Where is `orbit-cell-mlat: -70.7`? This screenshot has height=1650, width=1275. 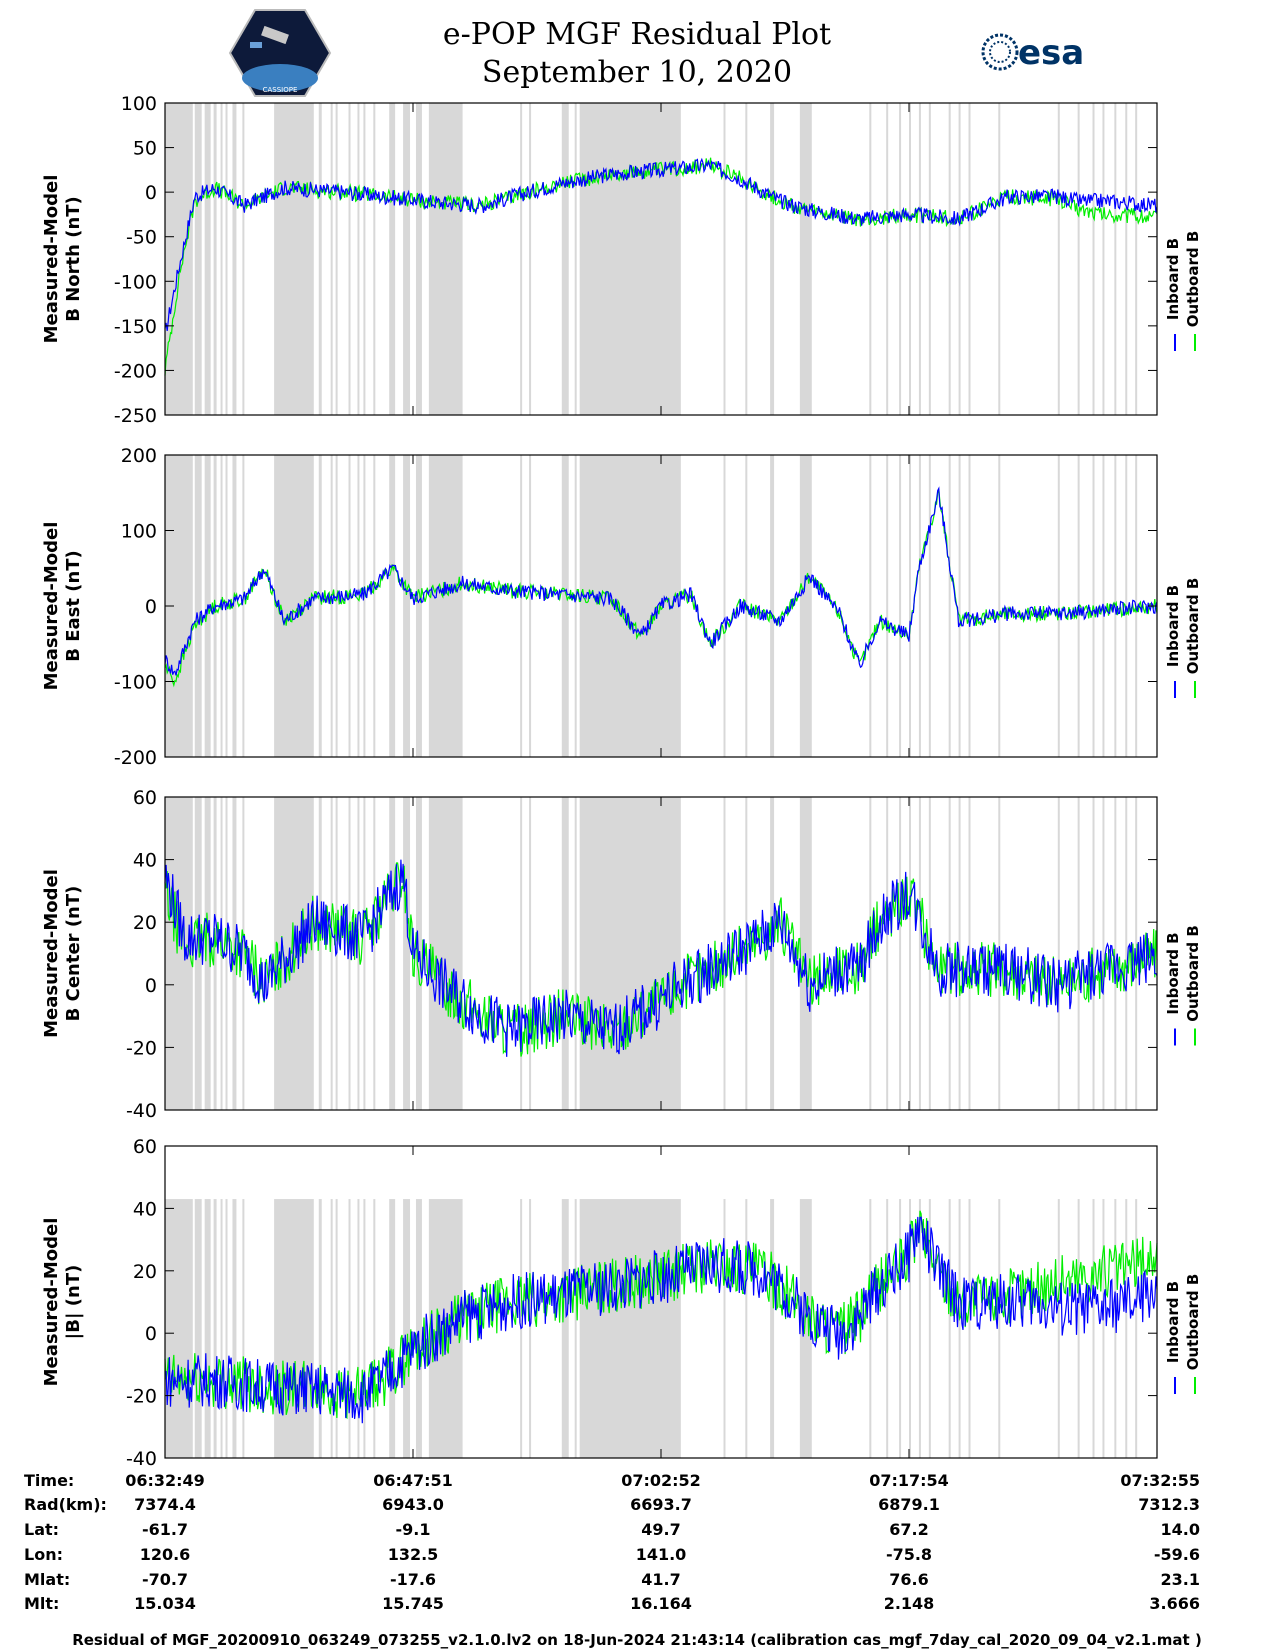 orbit-cell-mlat: -70.7 is located at coordinates (165, 1579).